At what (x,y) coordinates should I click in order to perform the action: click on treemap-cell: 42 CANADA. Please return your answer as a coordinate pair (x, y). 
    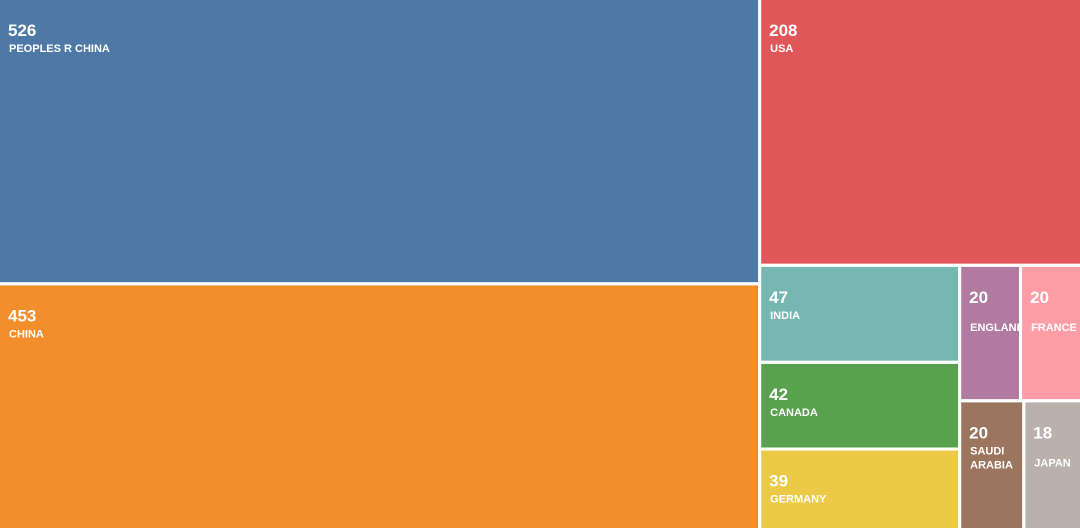
    Looking at the image, I should click on (860, 405).